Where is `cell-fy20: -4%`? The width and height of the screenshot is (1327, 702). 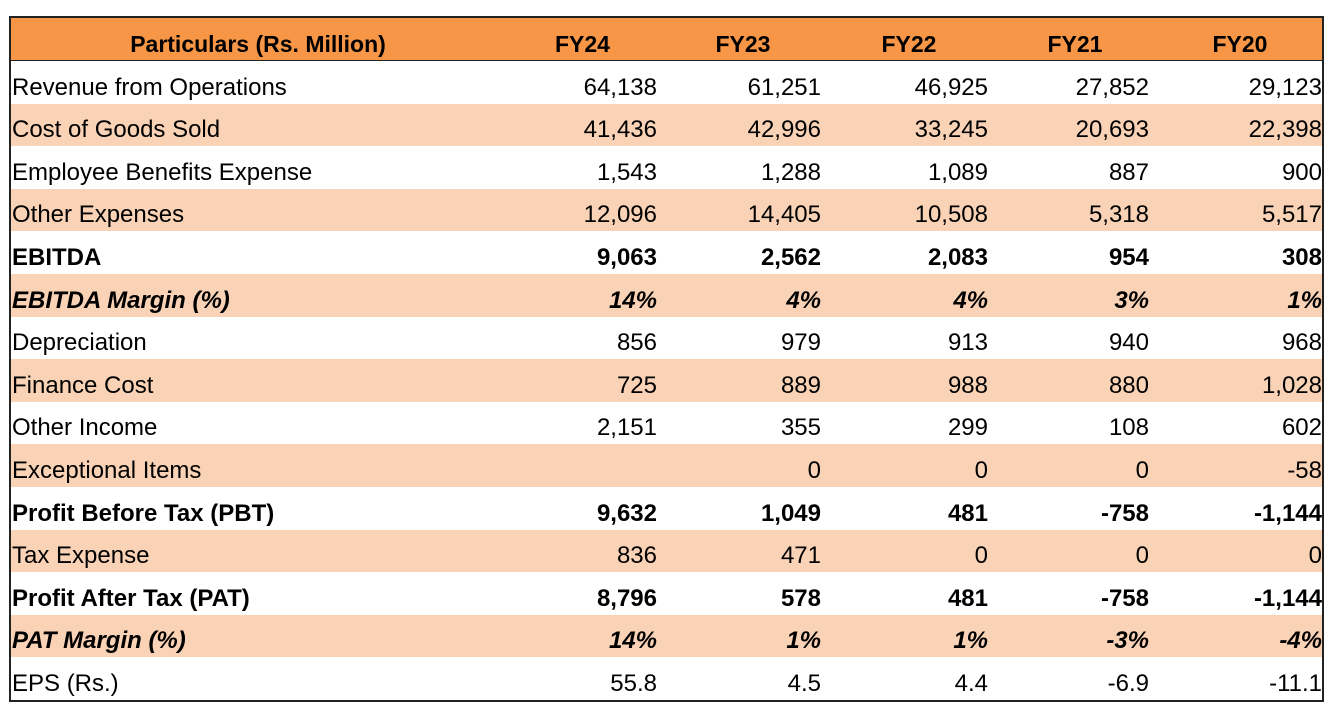 cell-fy20: -4% is located at coordinates (1240, 636).